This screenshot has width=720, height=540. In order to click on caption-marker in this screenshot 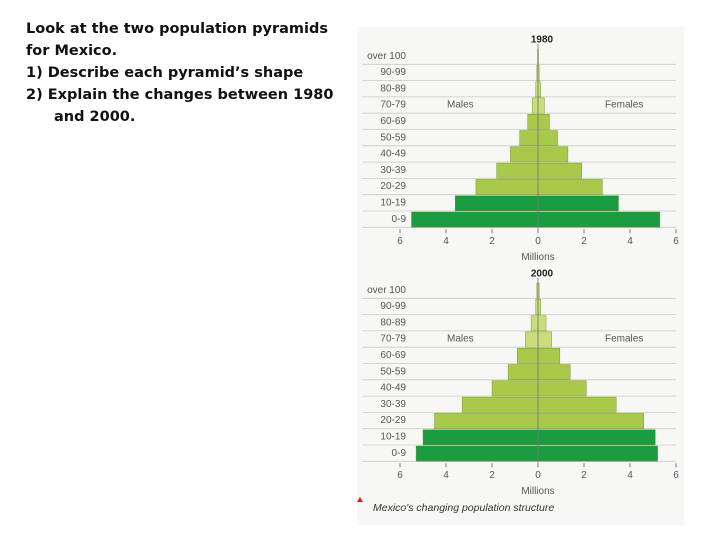, I will do `click(360, 499)`.